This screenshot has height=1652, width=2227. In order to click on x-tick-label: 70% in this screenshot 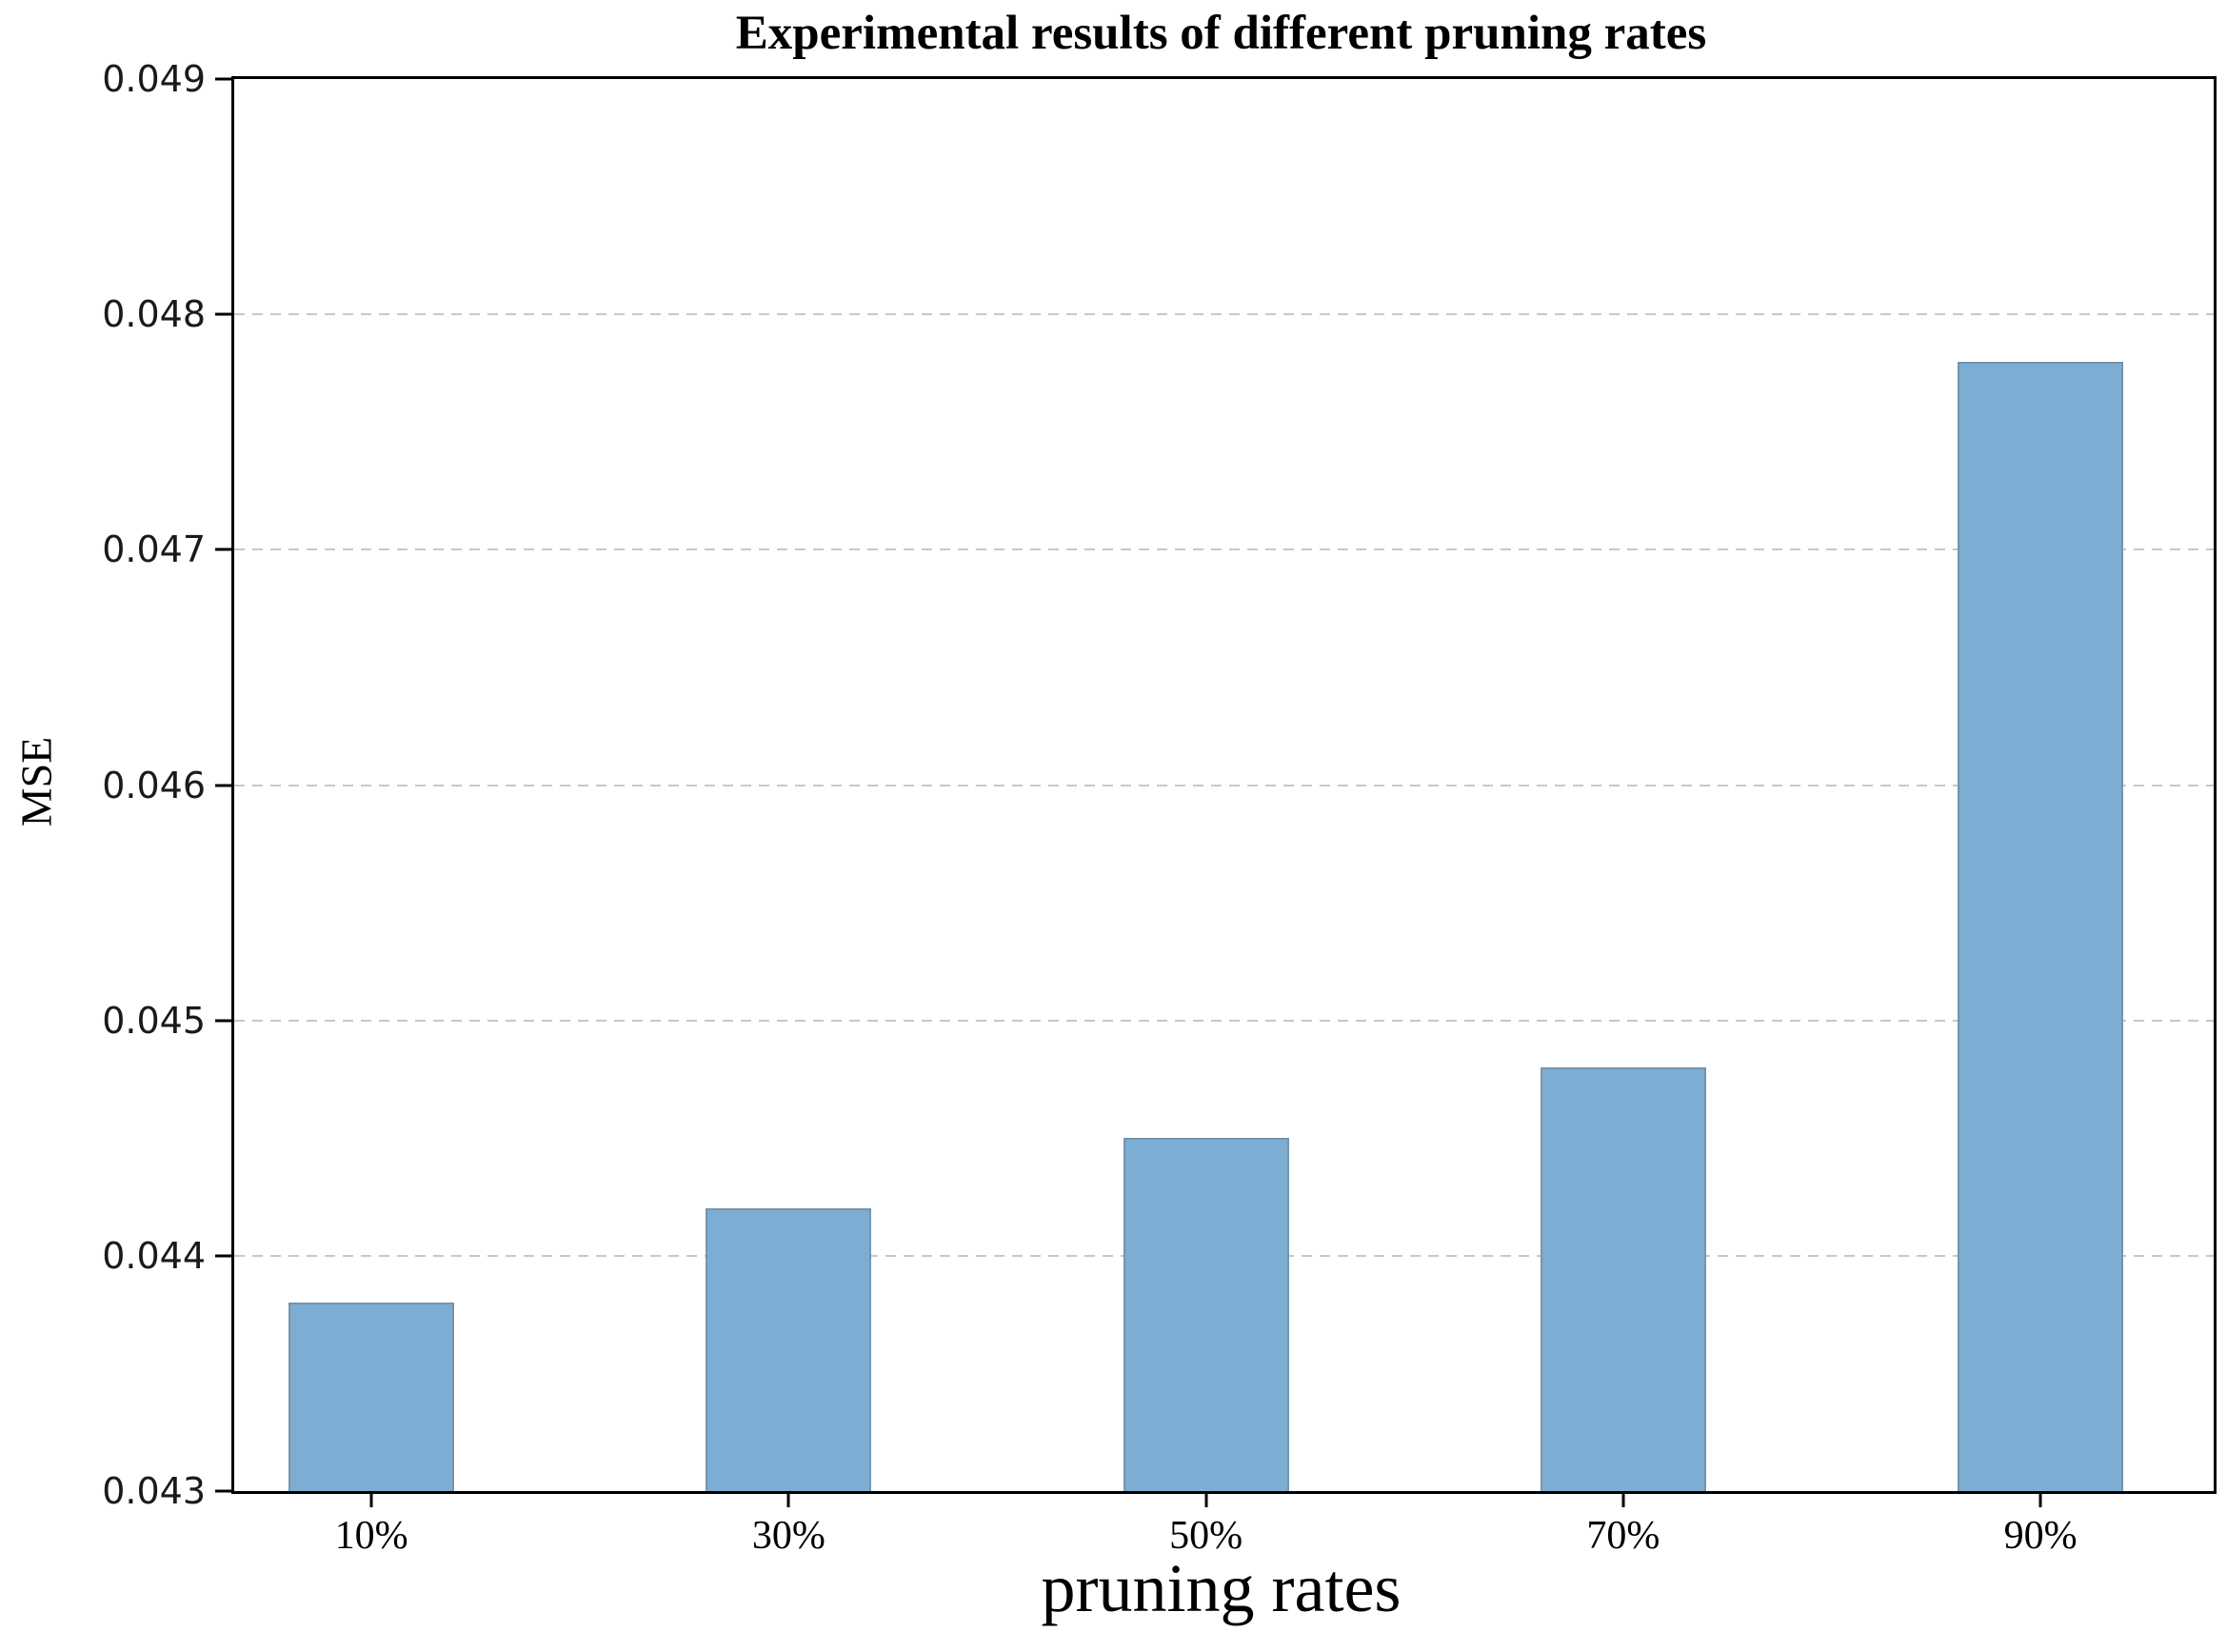, I will do `click(1623, 1536)`.